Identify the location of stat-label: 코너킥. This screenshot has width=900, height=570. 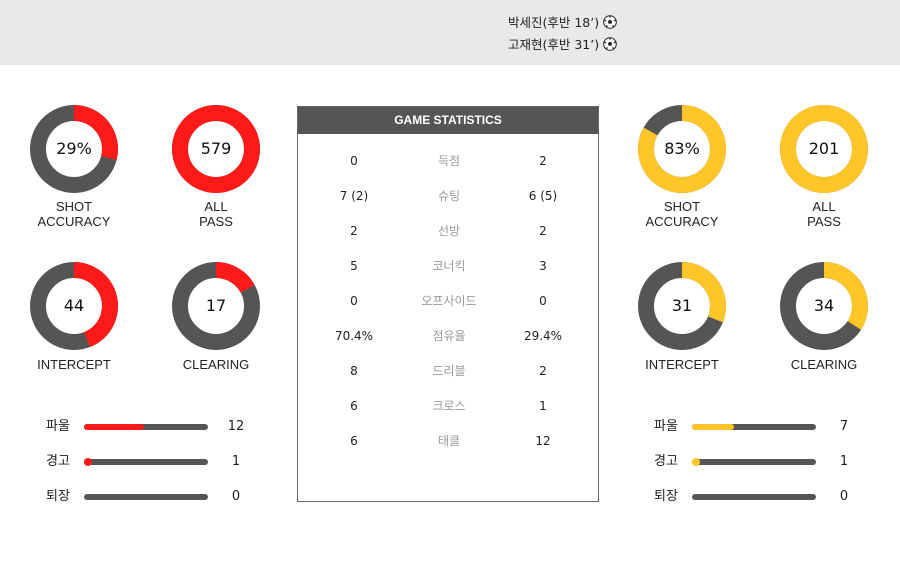
(449, 266).